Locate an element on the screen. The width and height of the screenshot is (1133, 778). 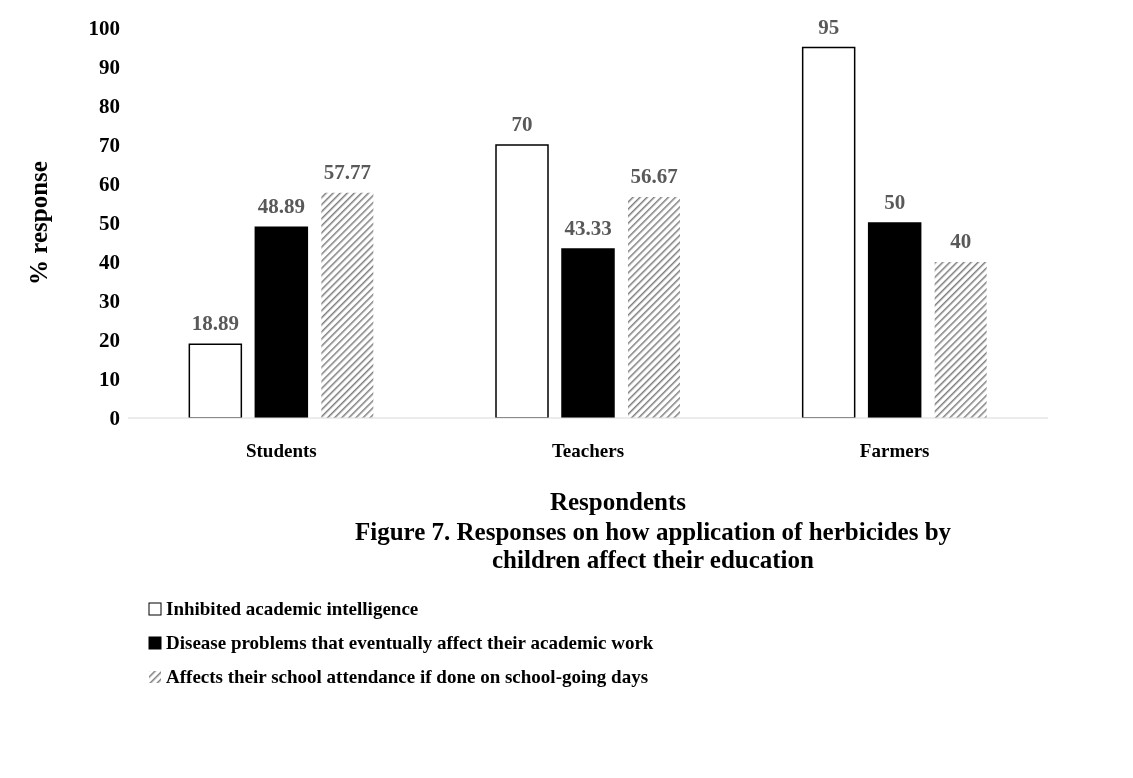
data-label: 48.89 is located at coordinates (281, 206).